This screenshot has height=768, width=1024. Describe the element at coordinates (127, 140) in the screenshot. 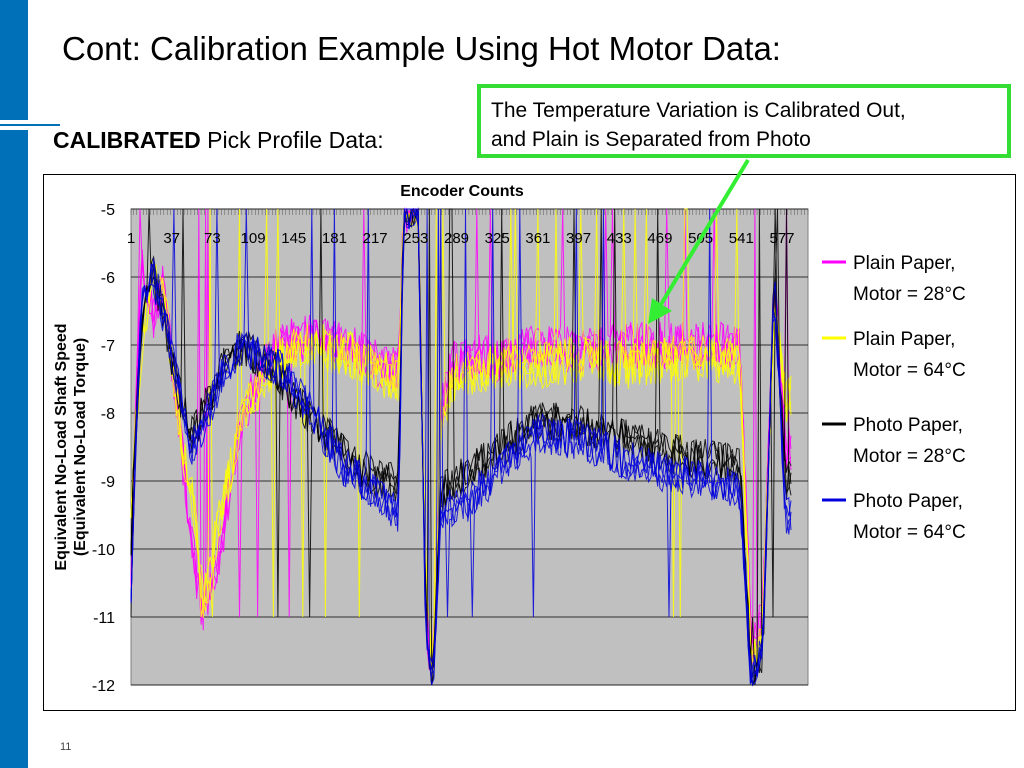

I see `subtitle-bold: CALIBRATED` at that location.